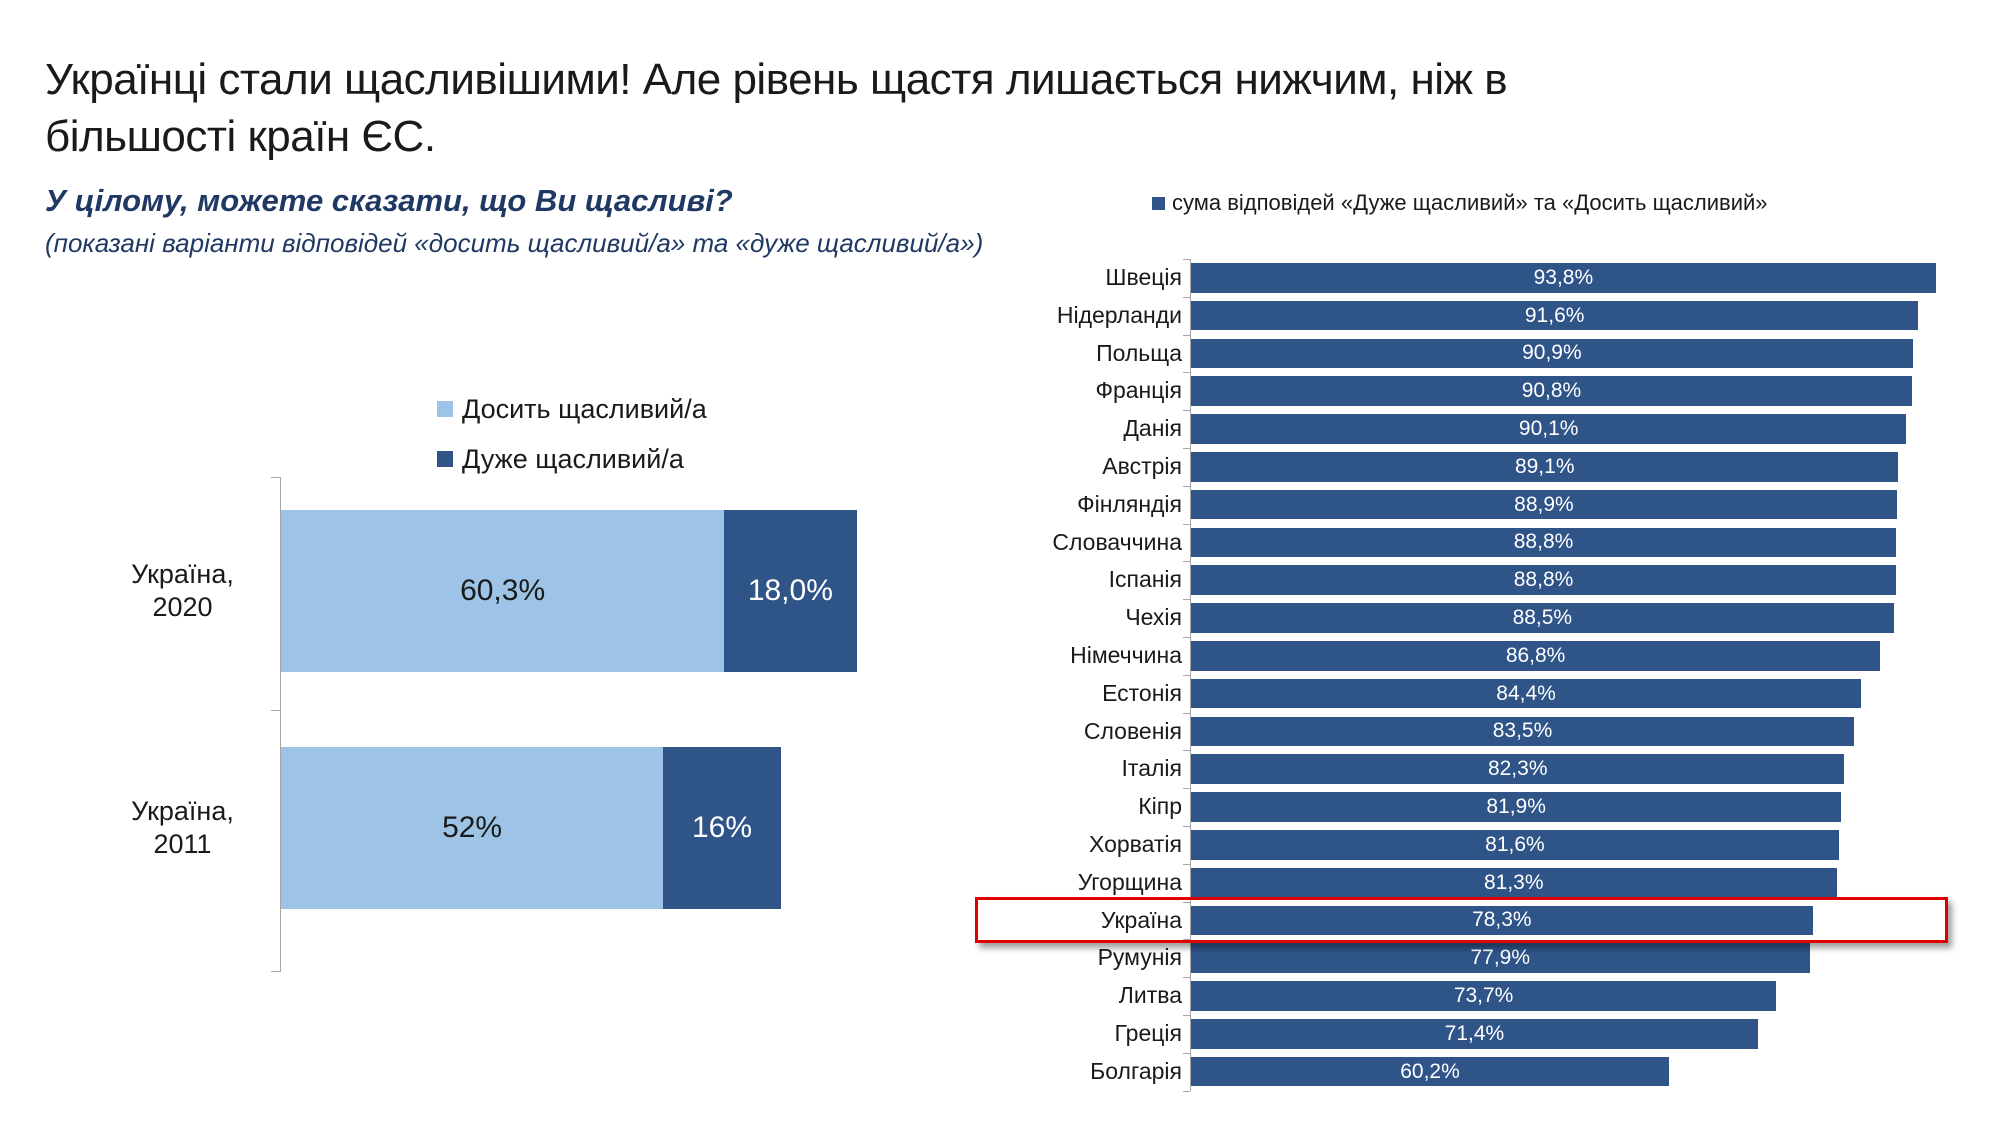 This screenshot has height=1125, width=2000. I want to click on country-bar: 88,9%, so click(1544, 504).